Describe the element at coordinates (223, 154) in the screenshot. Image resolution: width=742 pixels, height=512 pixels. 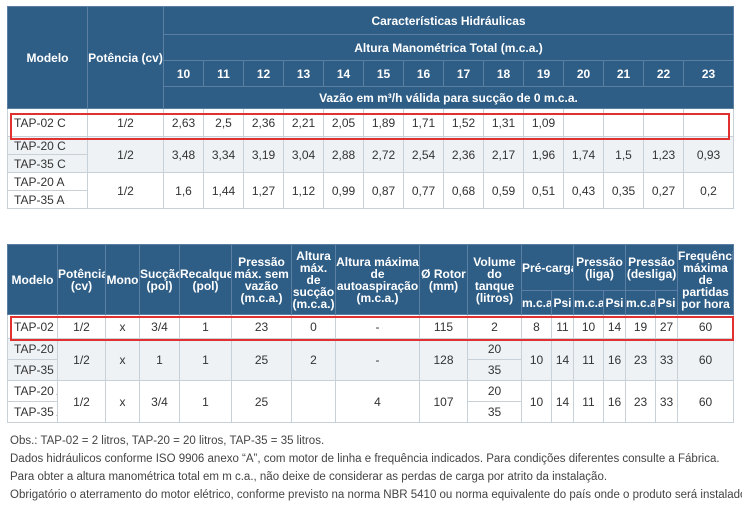
I see `flow-value-cell: 3,34` at that location.